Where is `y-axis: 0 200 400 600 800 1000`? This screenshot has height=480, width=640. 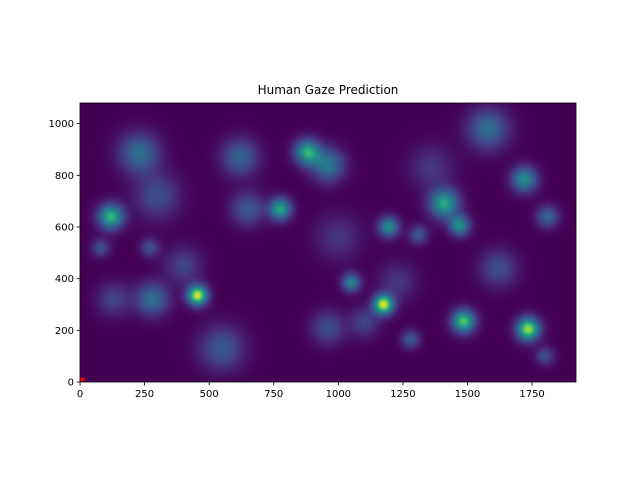 y-axis: 0 200 400 600 800 1000 is located at coordinates (64, 254).